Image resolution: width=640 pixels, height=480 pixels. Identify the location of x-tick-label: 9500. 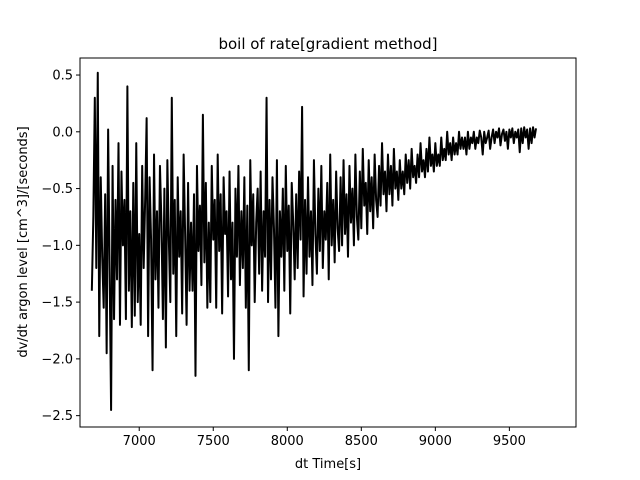
(509, 441).